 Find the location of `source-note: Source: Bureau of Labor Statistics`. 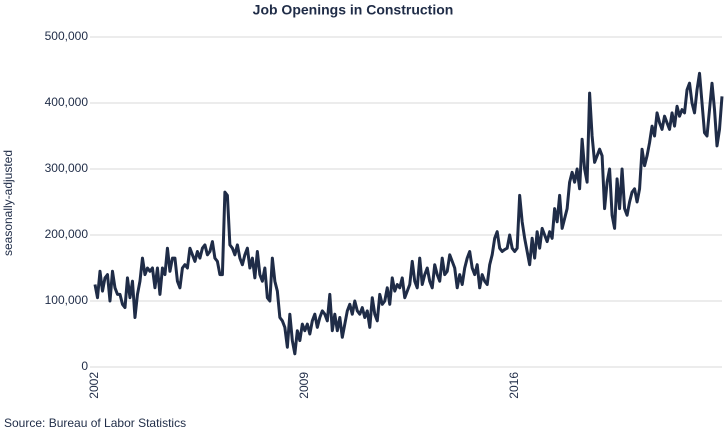

source-note: Source: Bureau of Labor Statistics is located at coordinates (95, 423).